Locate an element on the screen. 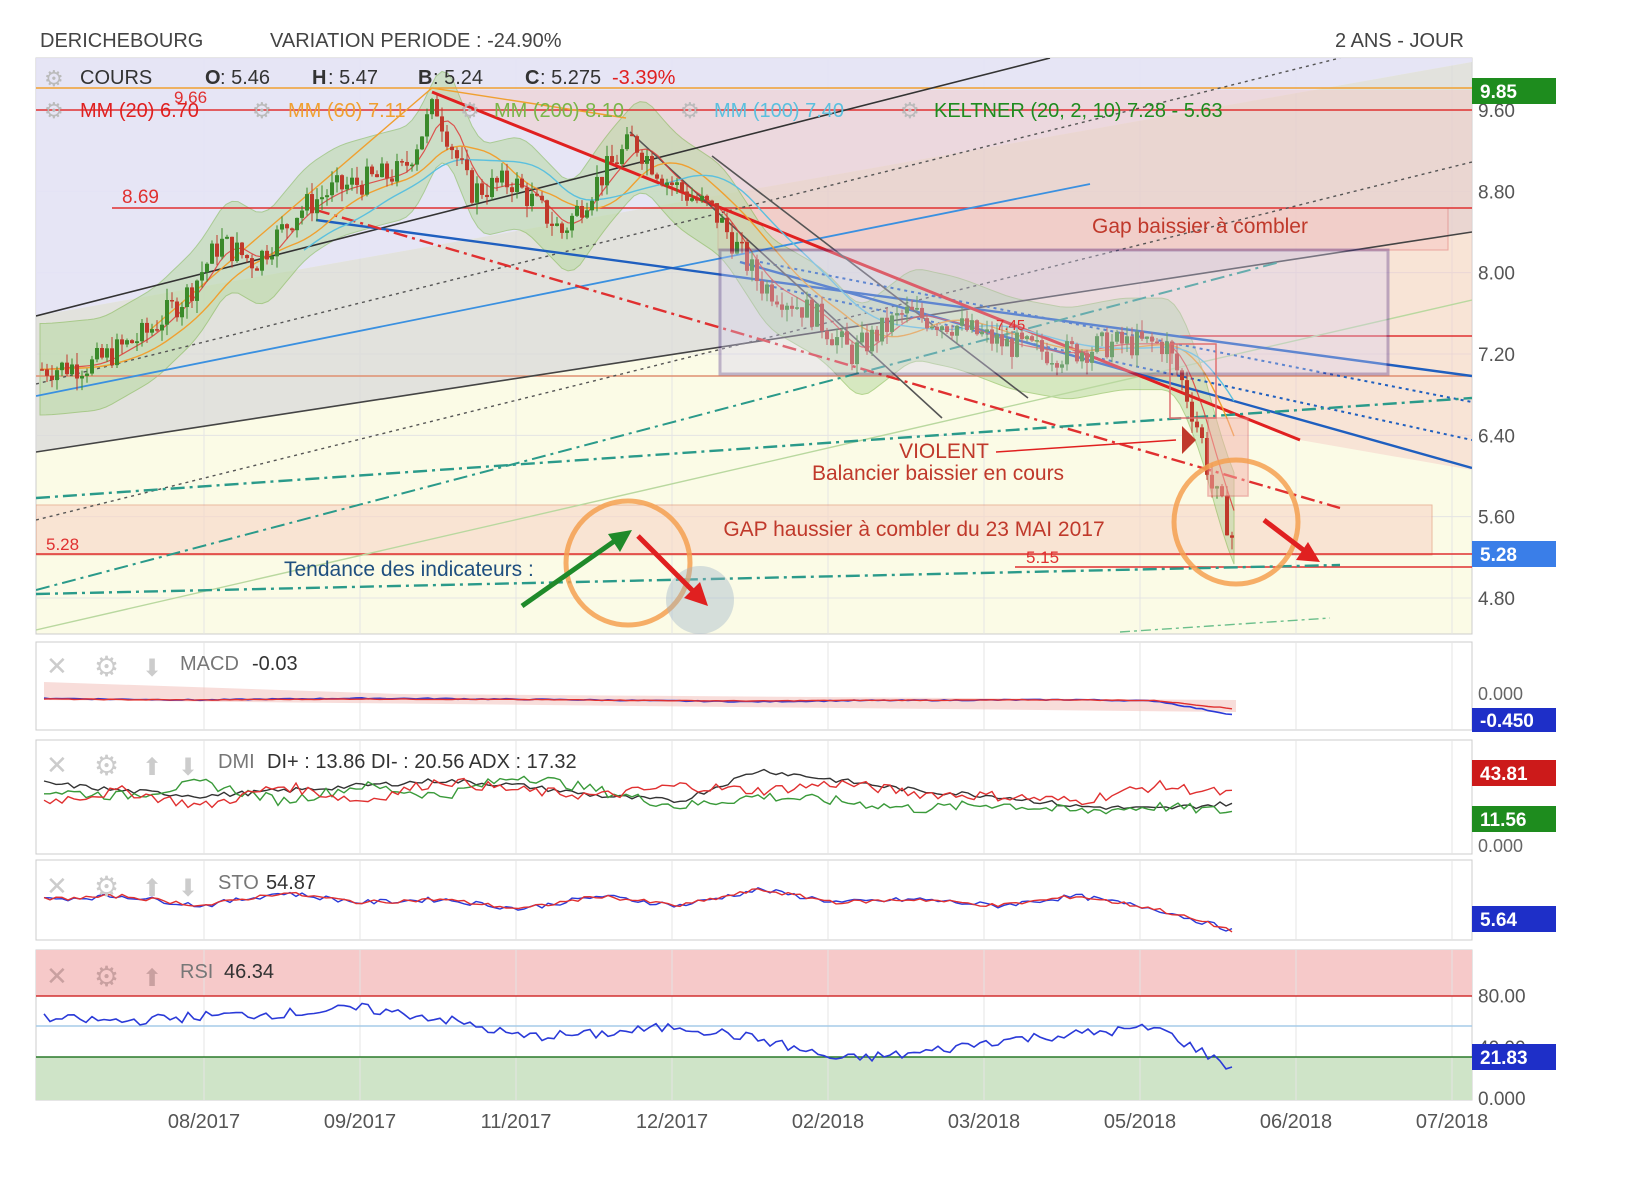  tendance-label: Tendance des indicateurs : is located at coordinates (409, 569).